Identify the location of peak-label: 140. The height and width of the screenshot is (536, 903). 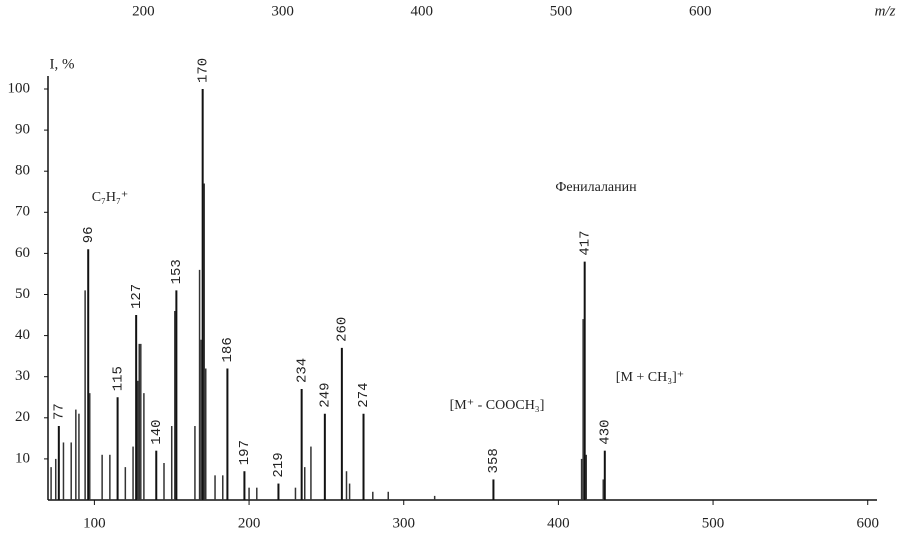
(157, 431).